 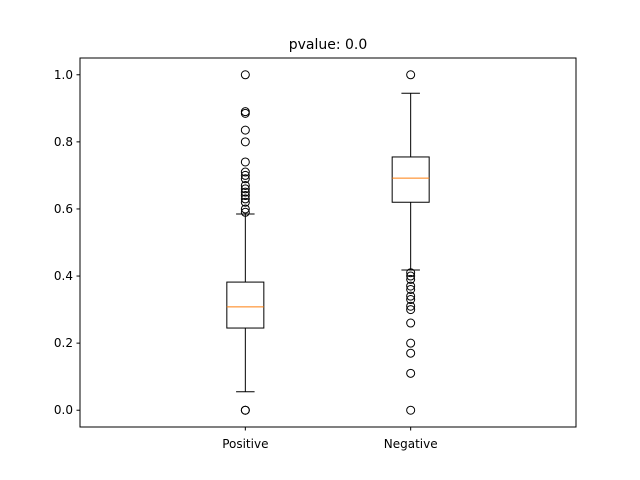 I want to click on y-tick-label: 0.0, so click(x=63, y=410).